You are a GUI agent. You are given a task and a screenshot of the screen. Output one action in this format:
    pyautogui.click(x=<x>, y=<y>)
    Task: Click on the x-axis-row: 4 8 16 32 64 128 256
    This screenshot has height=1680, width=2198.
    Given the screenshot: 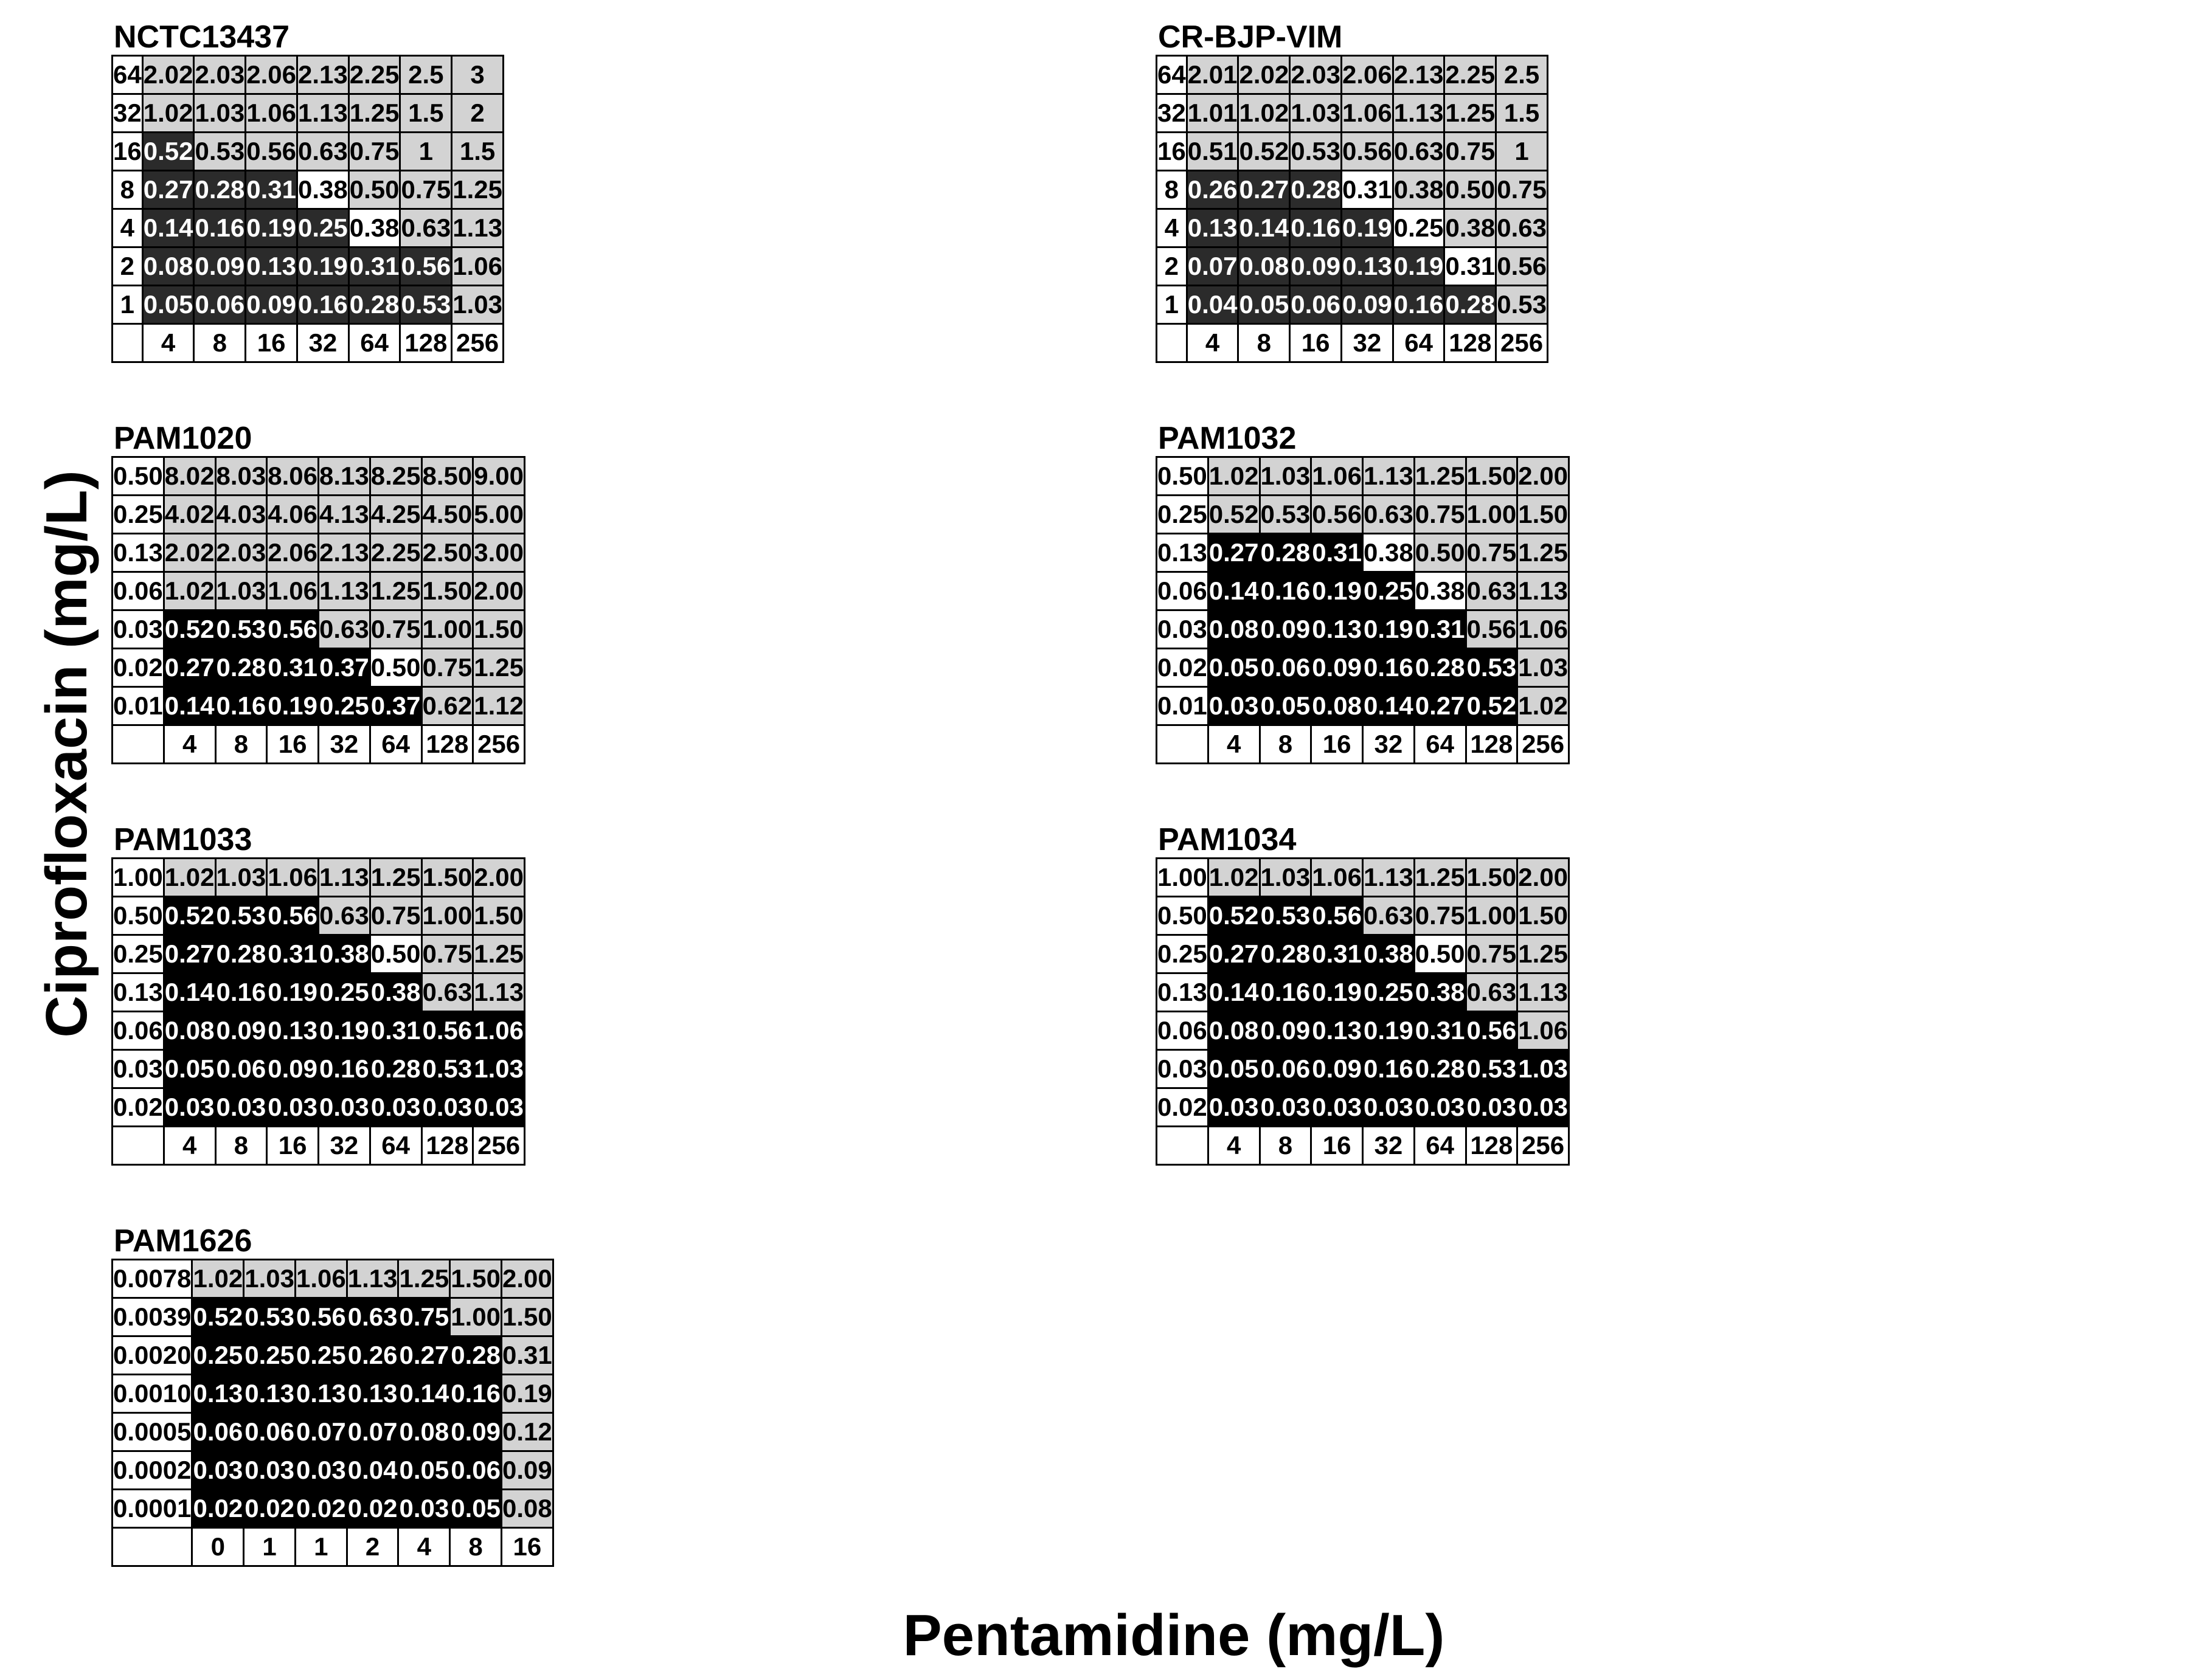 What is the action you would take?
    pyautogui.click(x=1352, y=343)
    